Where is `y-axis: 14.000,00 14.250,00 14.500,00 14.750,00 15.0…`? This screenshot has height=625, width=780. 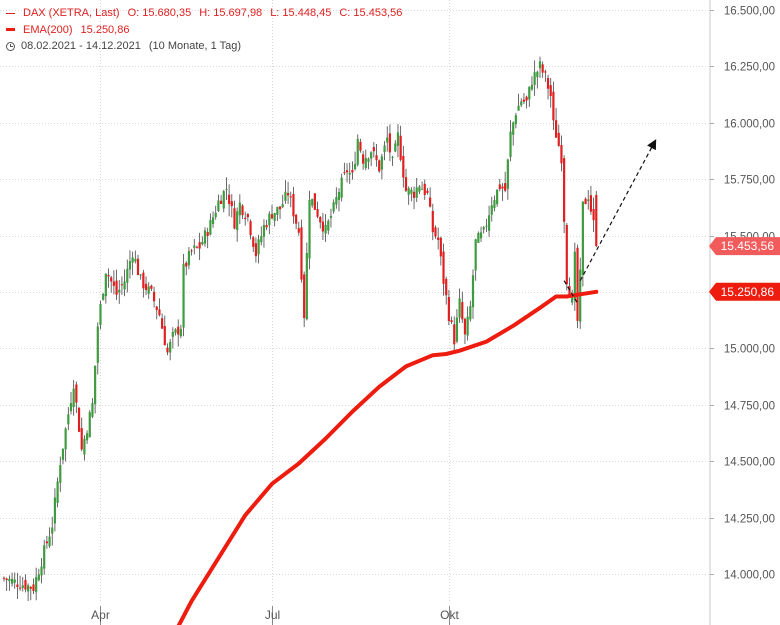 y-axis: 14.000,00 14.250,00 14.500,00 14.750,00 15.0… is located at coordinates (742, 312).